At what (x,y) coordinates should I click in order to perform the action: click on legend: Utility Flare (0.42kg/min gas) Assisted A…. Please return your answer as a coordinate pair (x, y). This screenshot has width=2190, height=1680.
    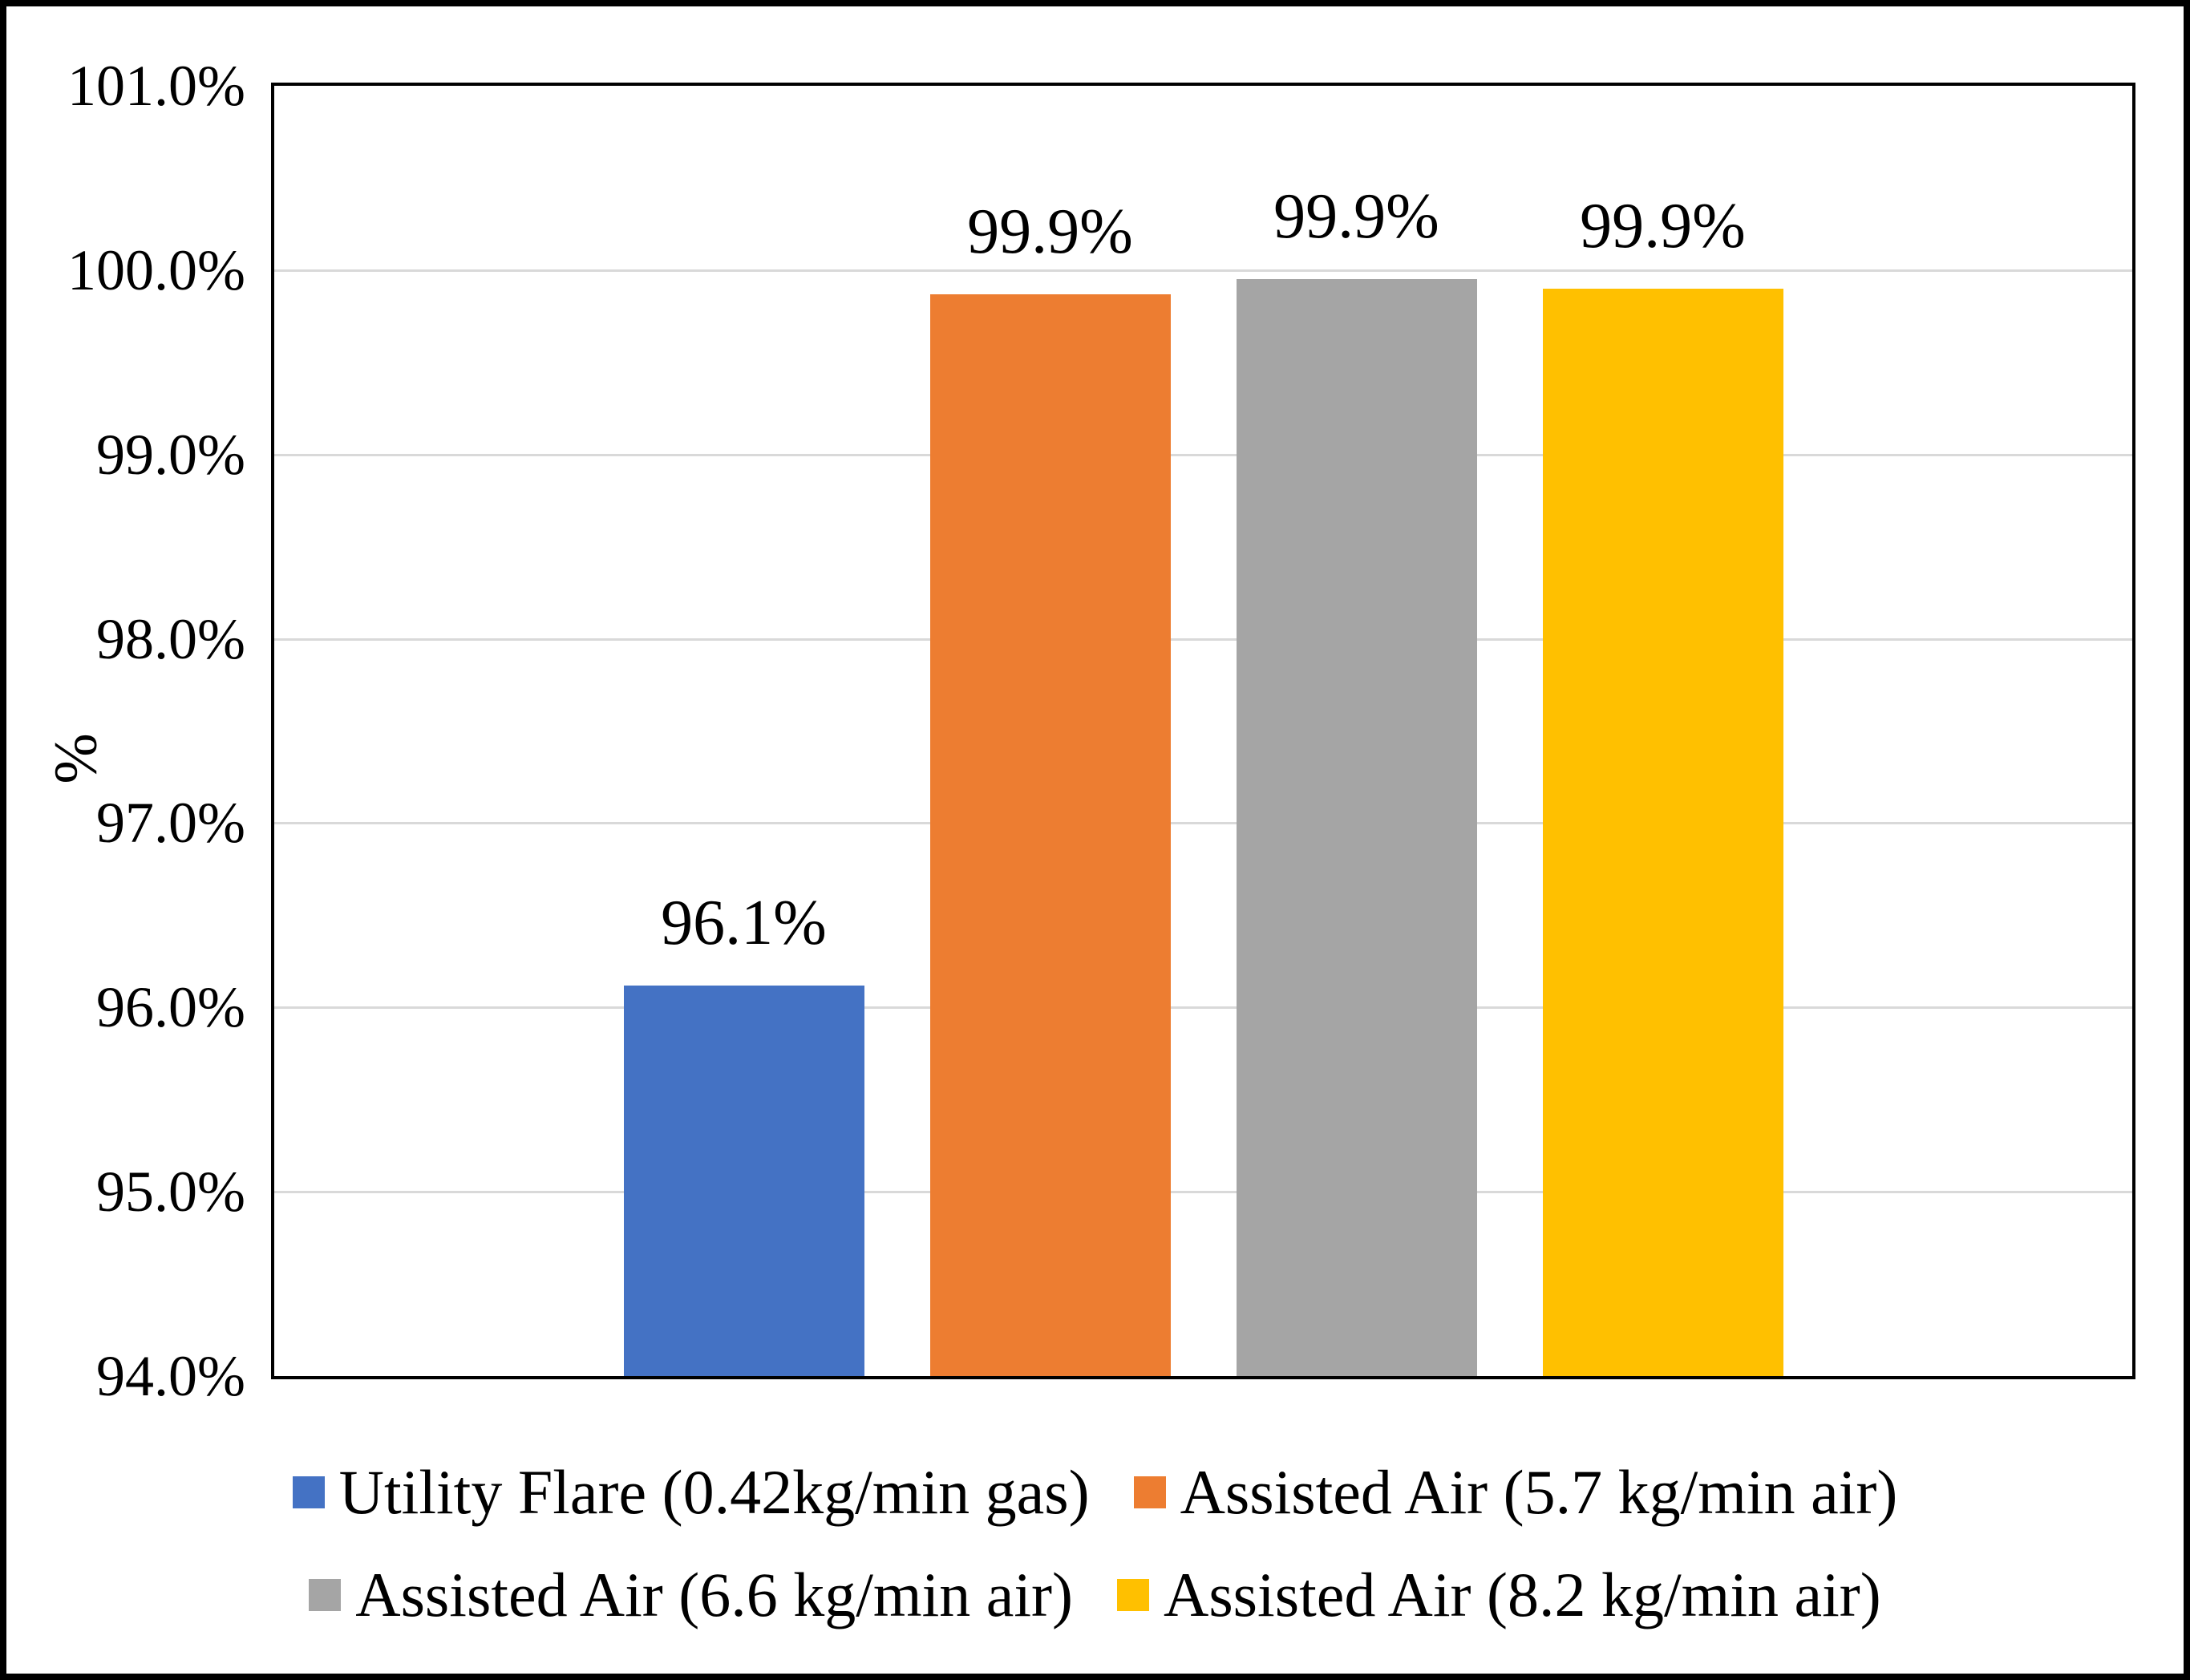
    Looking at the image, I should click on (1095, 1543).